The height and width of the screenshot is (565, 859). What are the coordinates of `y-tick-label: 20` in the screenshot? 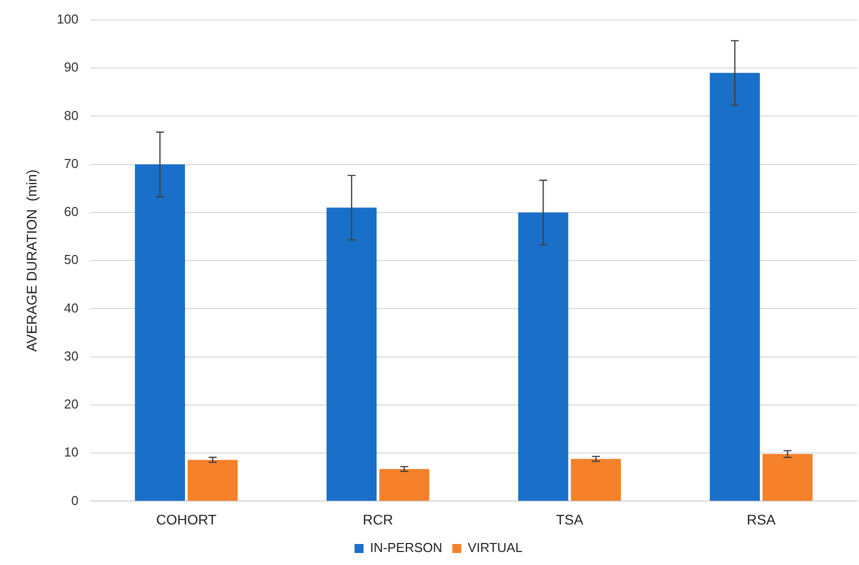 It's located at (71, 404).